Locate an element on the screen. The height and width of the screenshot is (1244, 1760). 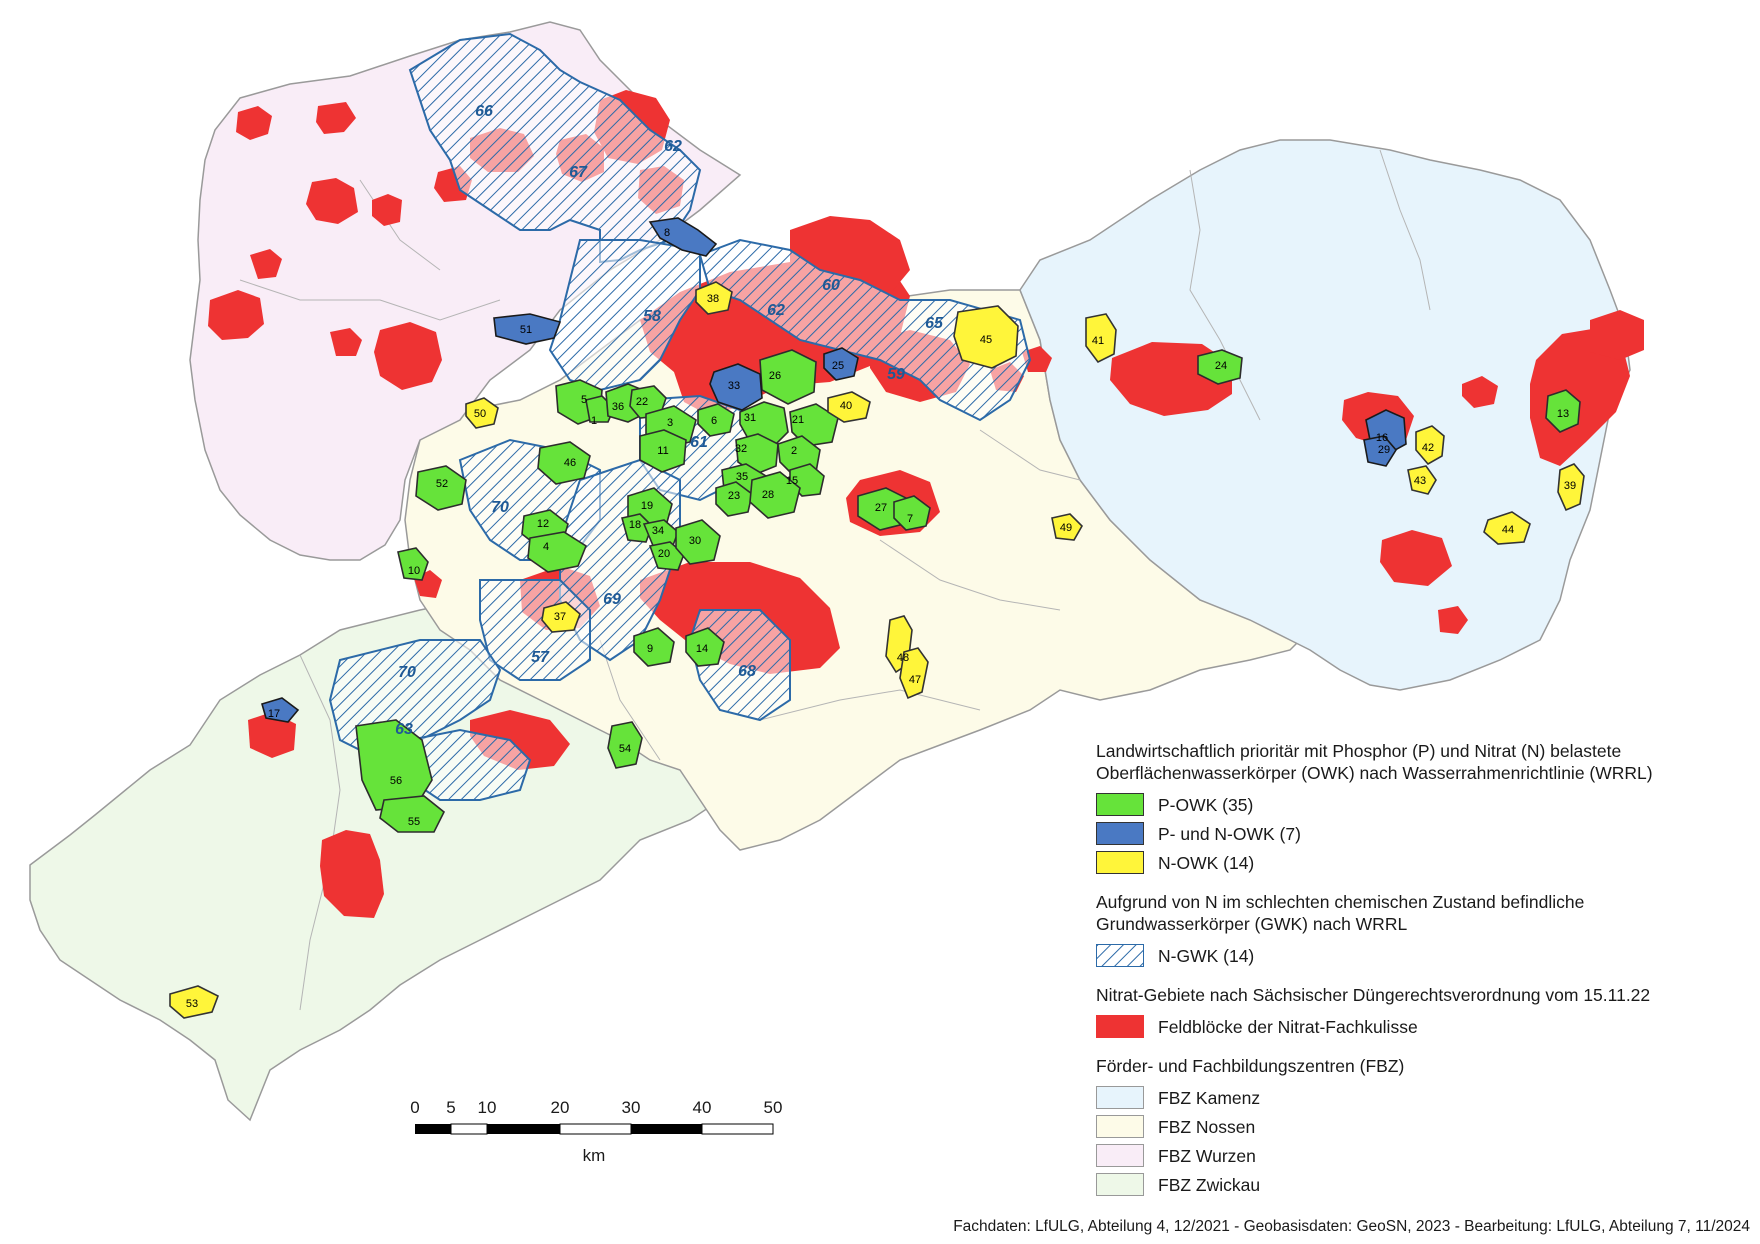
scale-tick-label: 10 is located at coordinates (487, 1107).